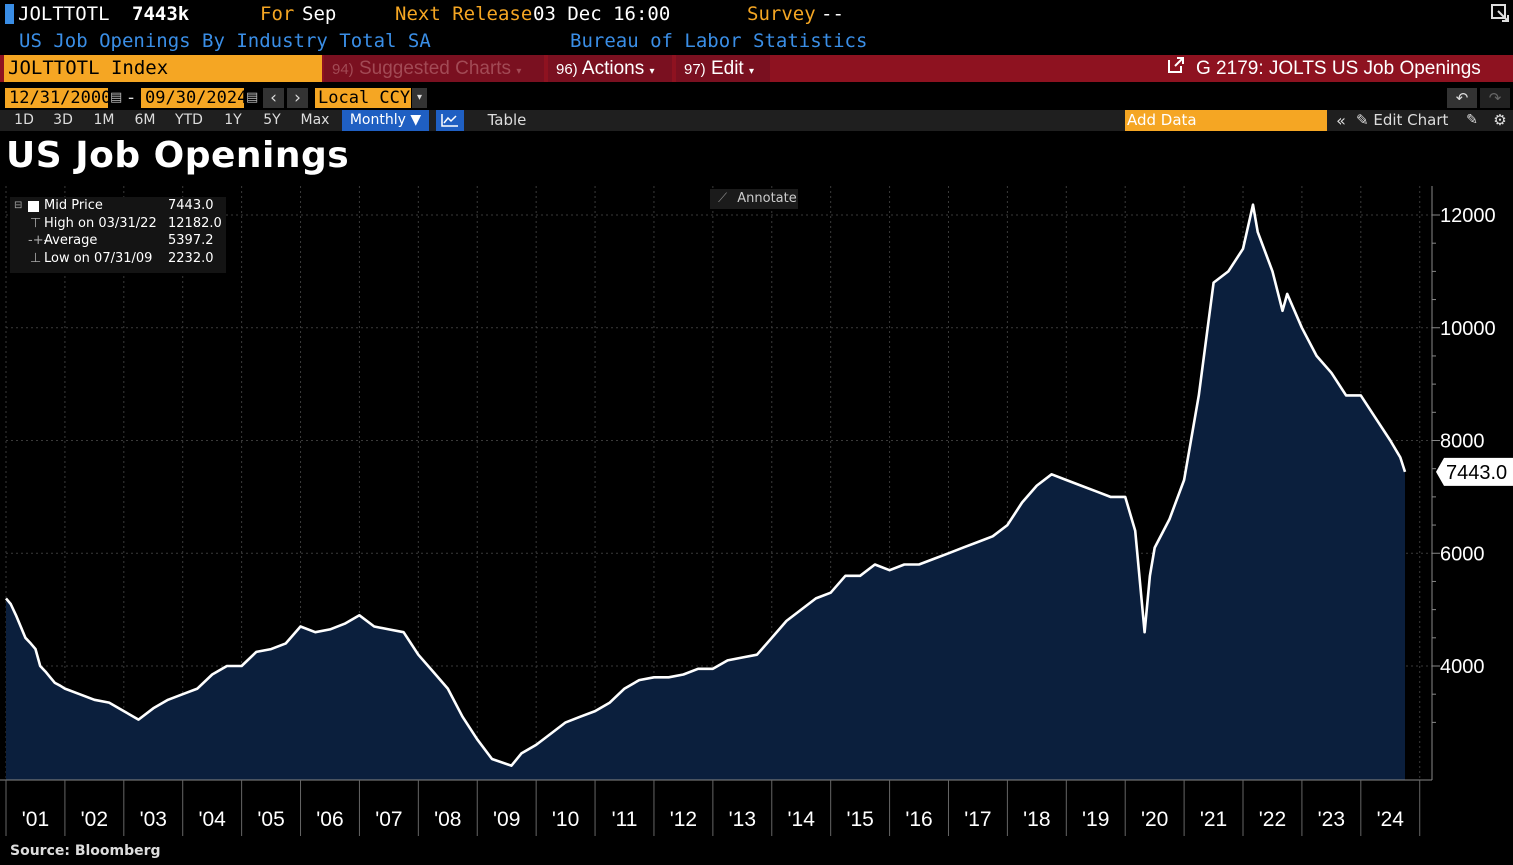 This screenshot has width=1513, height=865. Describe the element at coordinates (506, 819) in the screenshot. I see `x-tick-label: '09` at that location.